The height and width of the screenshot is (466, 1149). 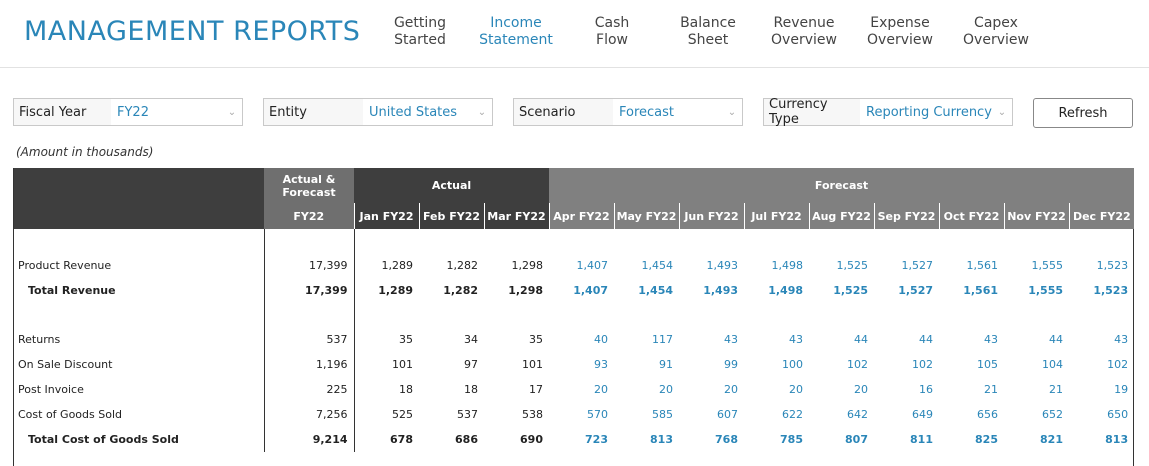 What do you see at coordinates (996, 32) in the screenshot?
I see `nav-capex-overview: Capex Overview` at bounding box center [996, 32].